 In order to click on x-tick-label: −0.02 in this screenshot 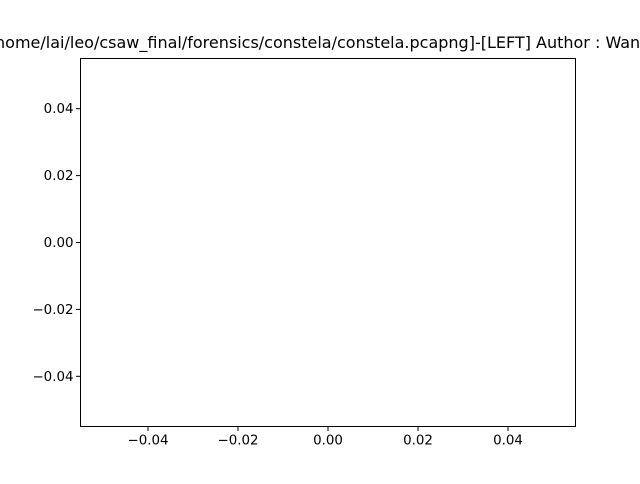, I will do `click(237, 441)`.